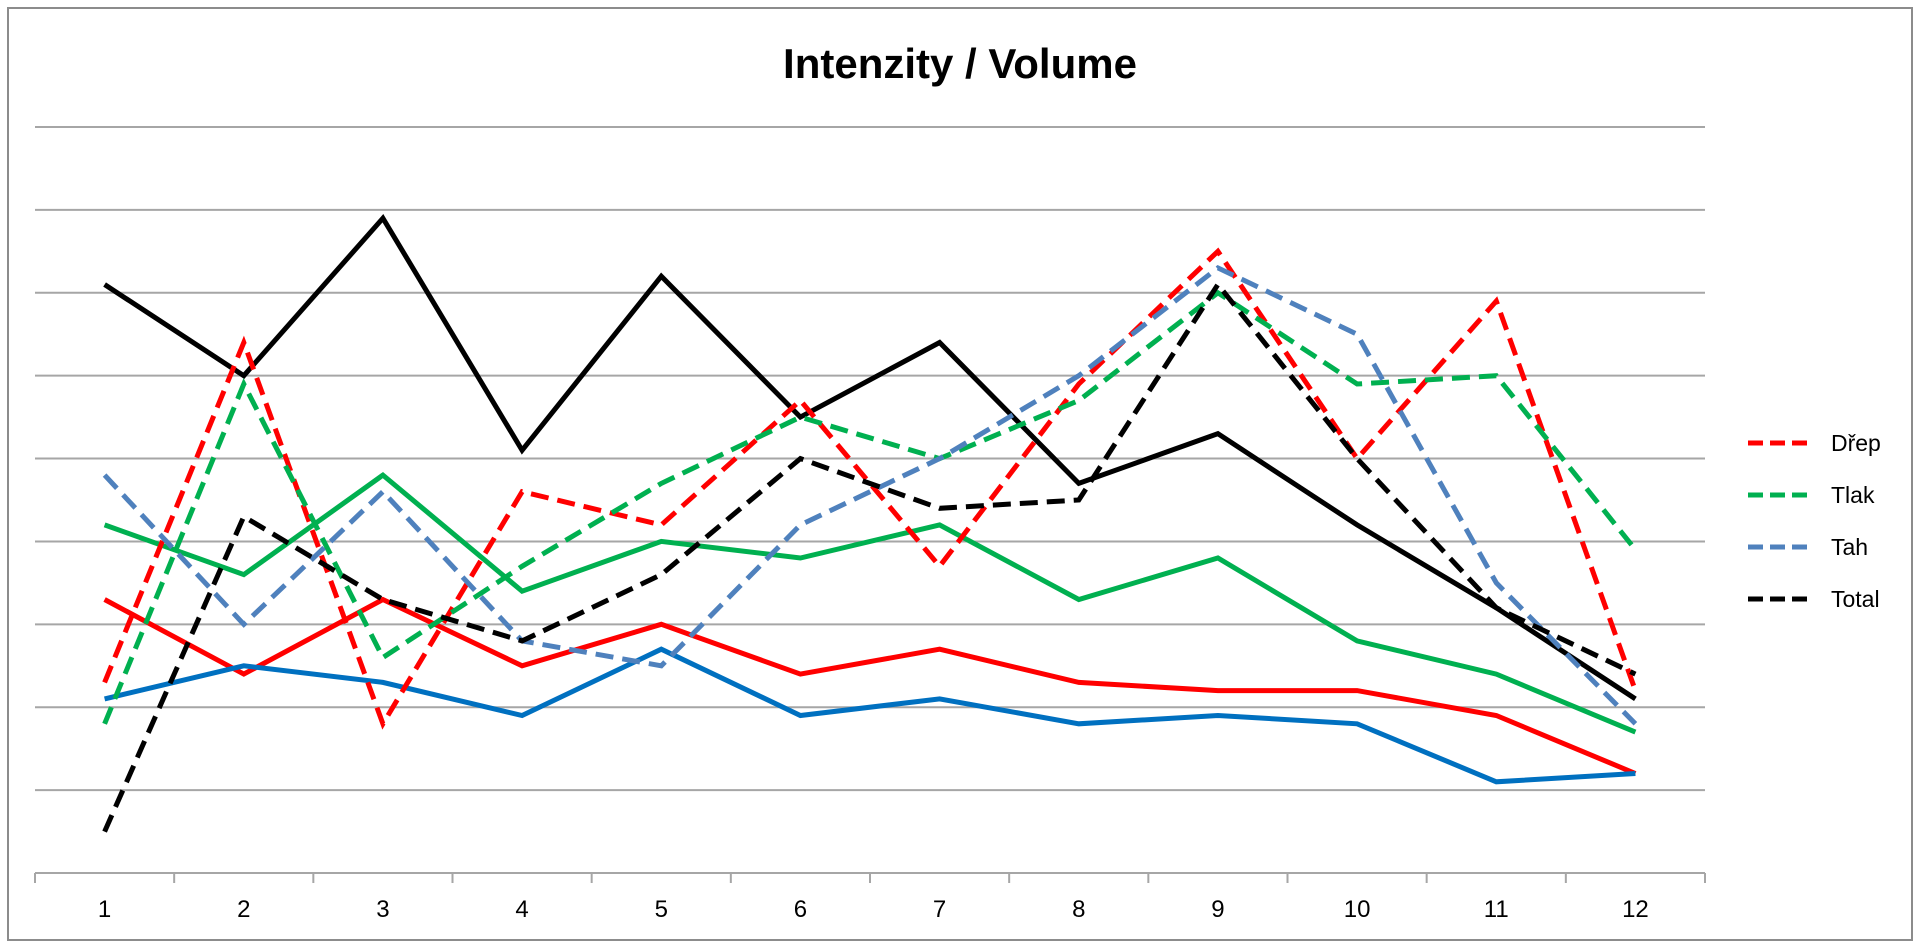 Image resolution: width=1920 pixels, height=952 pixels. Describe the element at coordinates (1849, 547) in the screenshot. I see `legend-label: Tah` at that location.